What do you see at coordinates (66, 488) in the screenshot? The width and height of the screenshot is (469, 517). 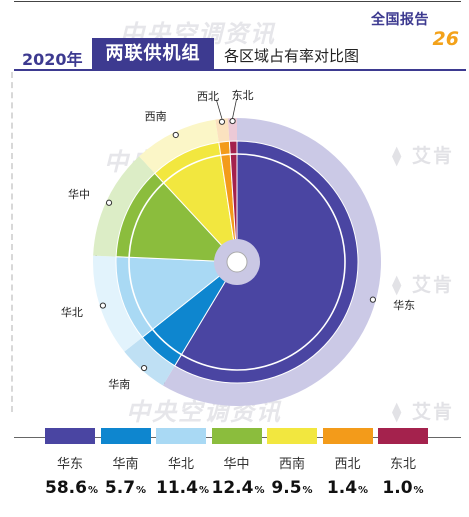 I see `data-label: 58.6` at bounding box center [66, 488].